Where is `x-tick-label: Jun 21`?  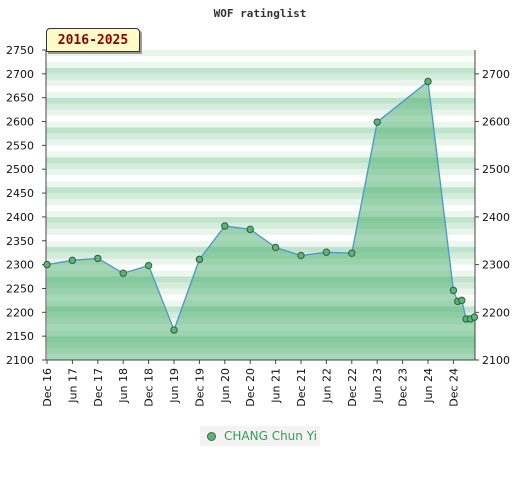
x-tick-label: Jun 21 is located at coordinates (276, 386).